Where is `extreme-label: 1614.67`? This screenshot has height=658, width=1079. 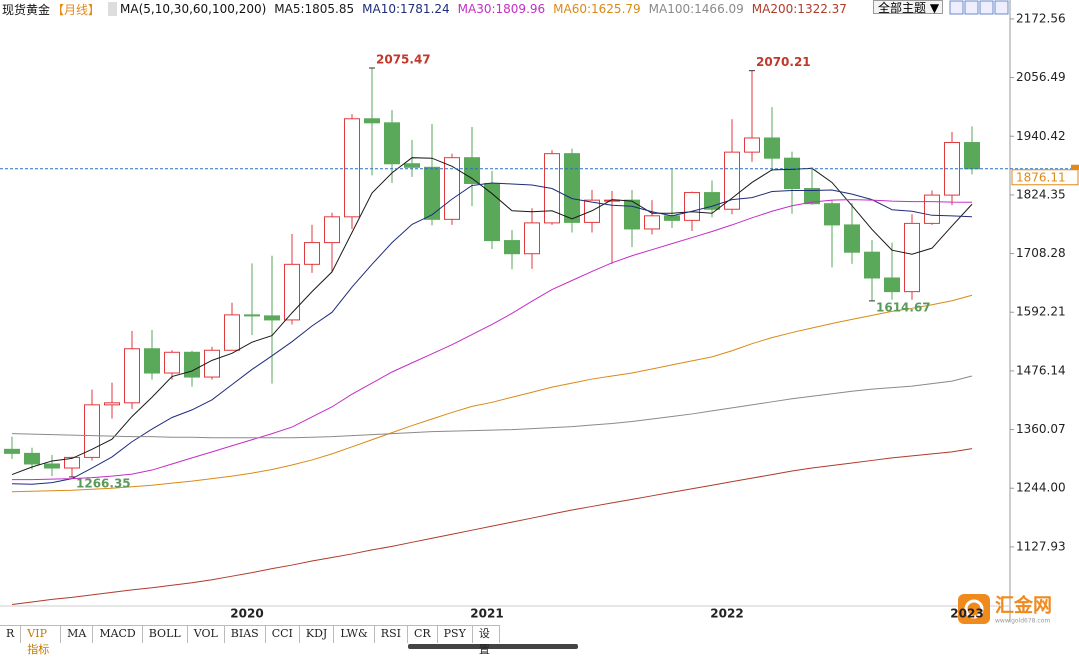 extreme-label: 1614.67 is located at coordinates (903, 307).